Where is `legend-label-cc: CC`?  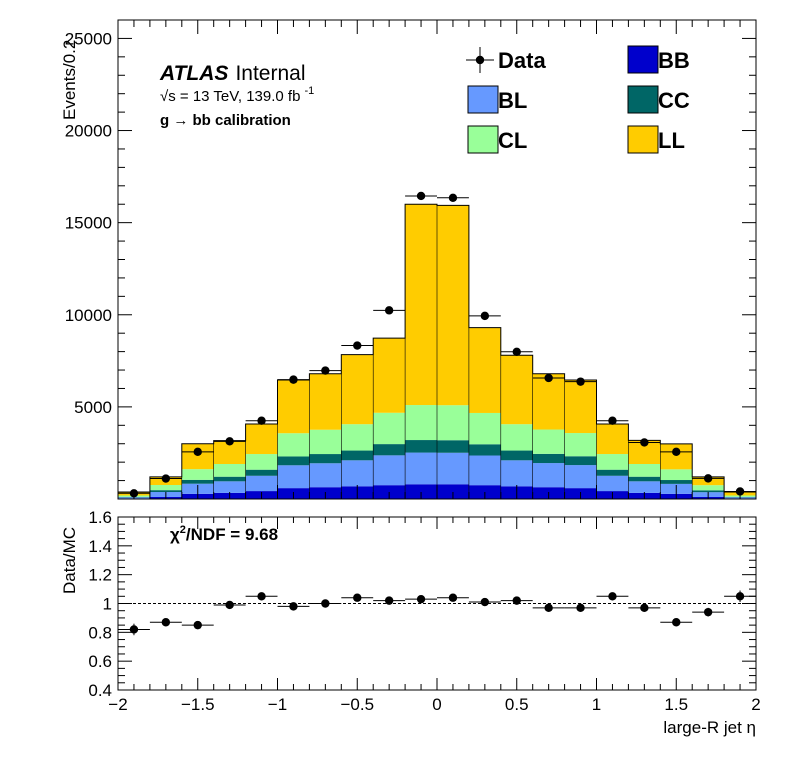 legend-label-cc: CC is located at coordinates (674, 100).